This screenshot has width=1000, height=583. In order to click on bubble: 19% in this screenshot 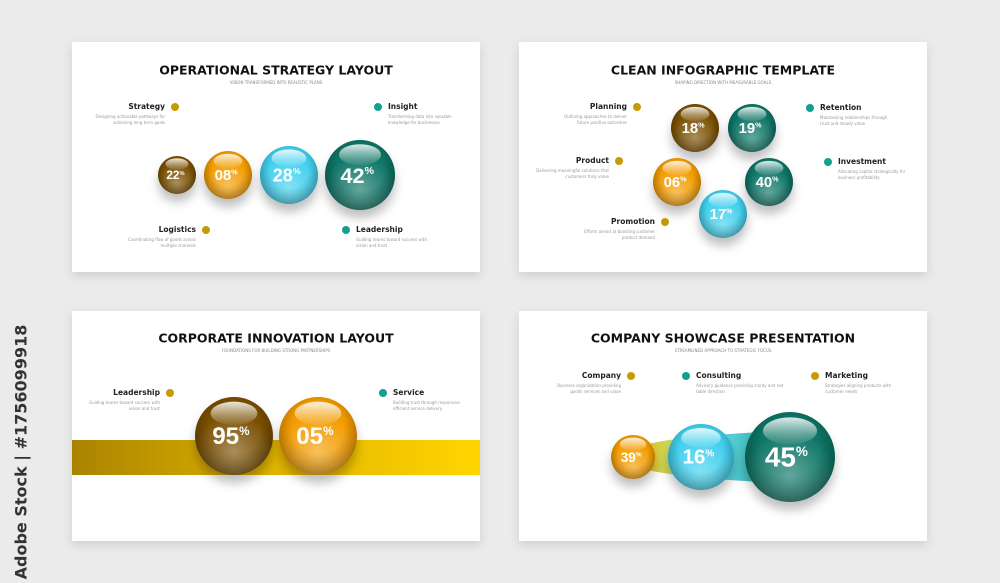, I will do `click(752, 128)`.